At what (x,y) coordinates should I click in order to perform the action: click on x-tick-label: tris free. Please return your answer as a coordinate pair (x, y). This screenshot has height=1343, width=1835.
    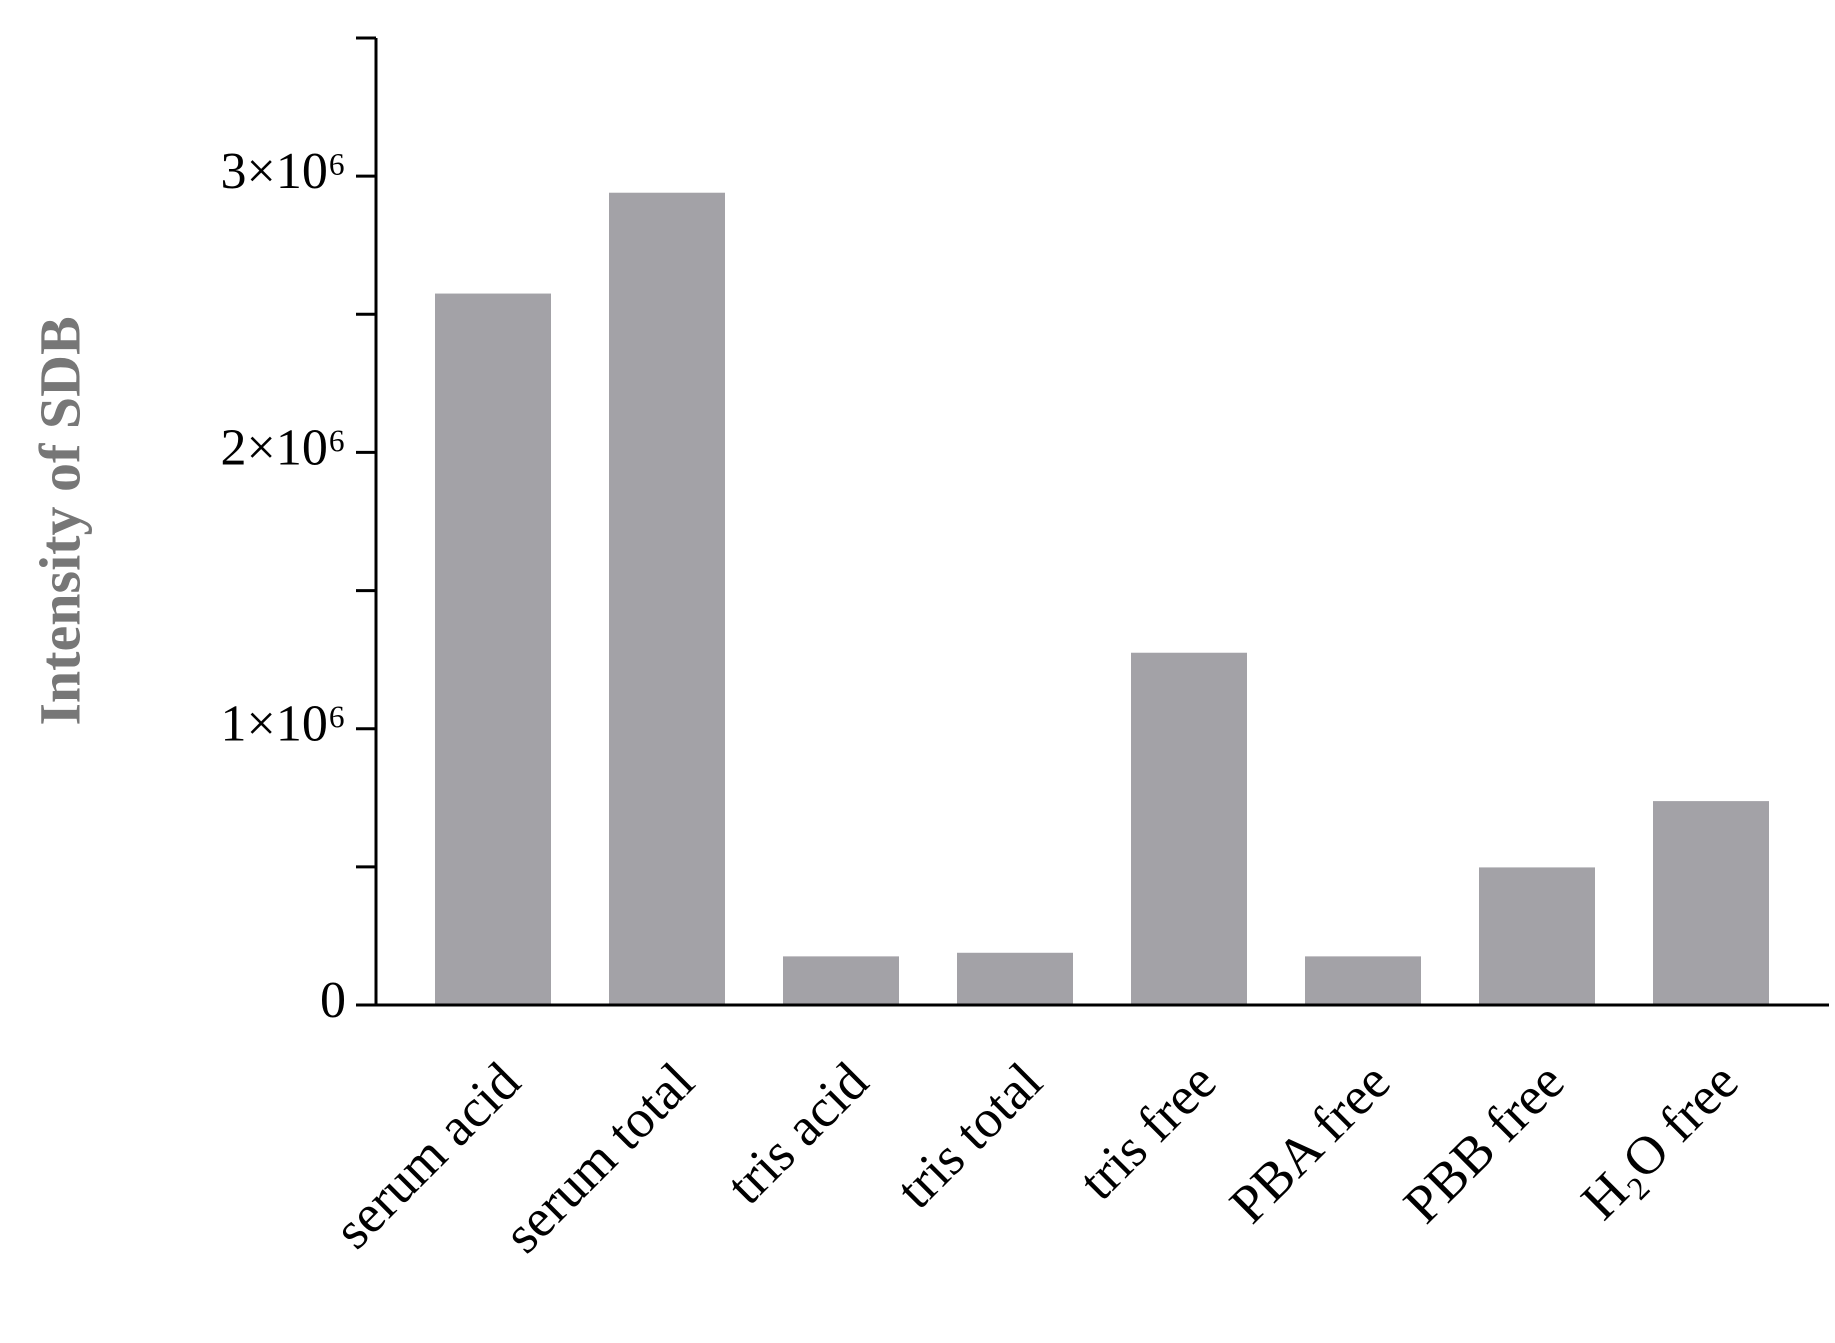
    Looking at the image, I should click on (1147, 1131).